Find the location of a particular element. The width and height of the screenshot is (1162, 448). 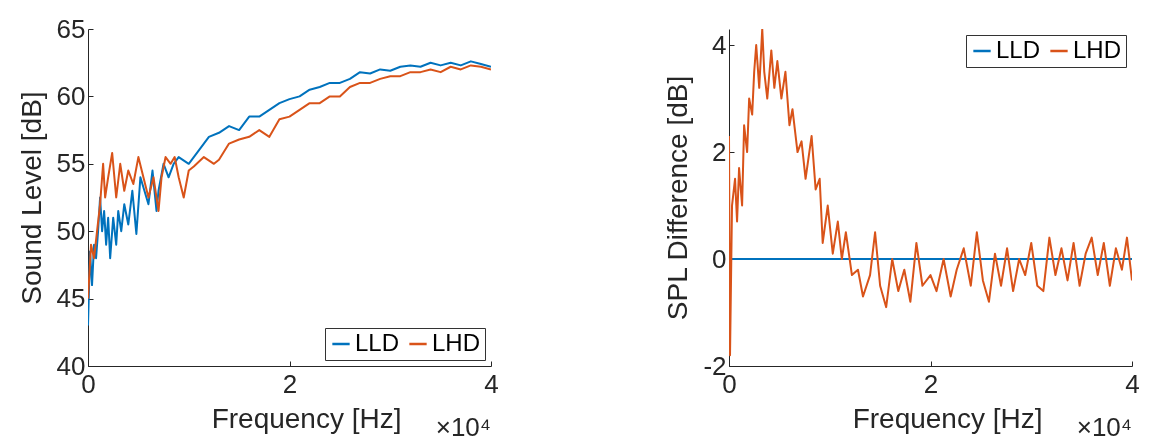

y-tick-label: 65 is located at coordinates (71, 28).